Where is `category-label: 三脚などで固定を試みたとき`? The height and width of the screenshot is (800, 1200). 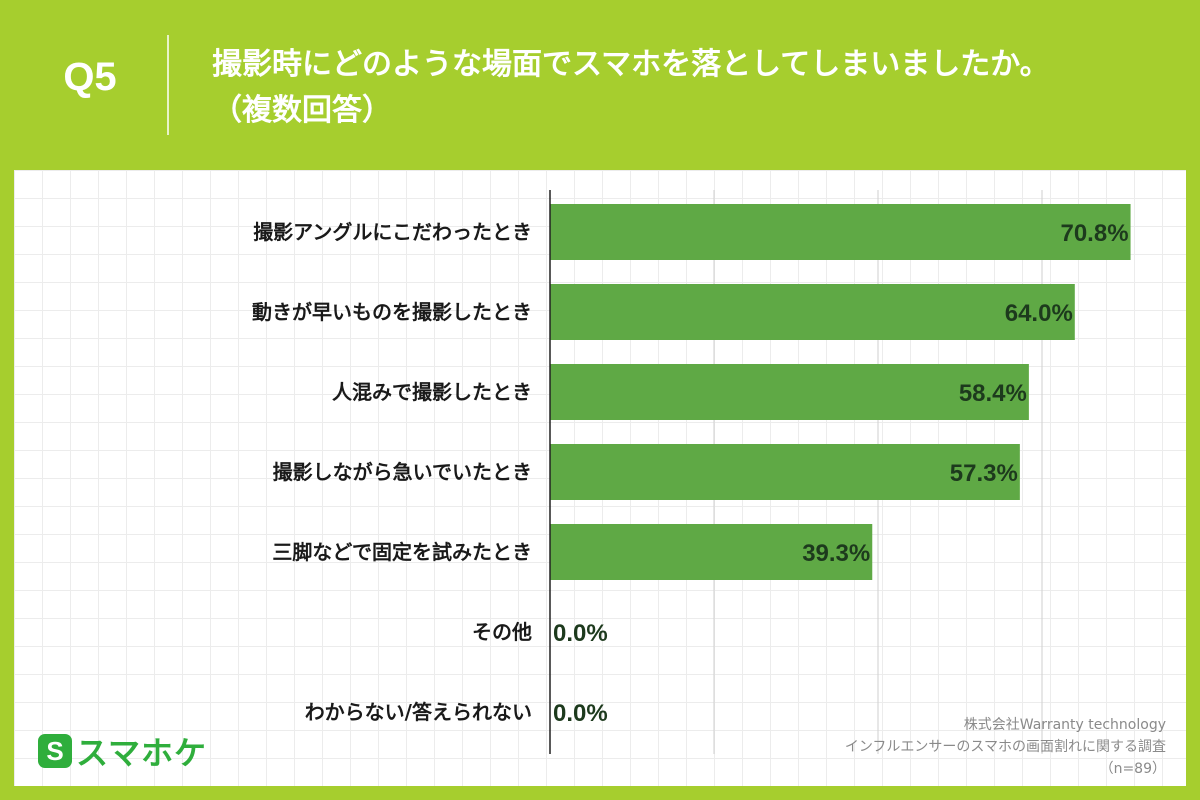 category-label: 三脚などで固定を試みたとき is located at coordinates (402, 552).